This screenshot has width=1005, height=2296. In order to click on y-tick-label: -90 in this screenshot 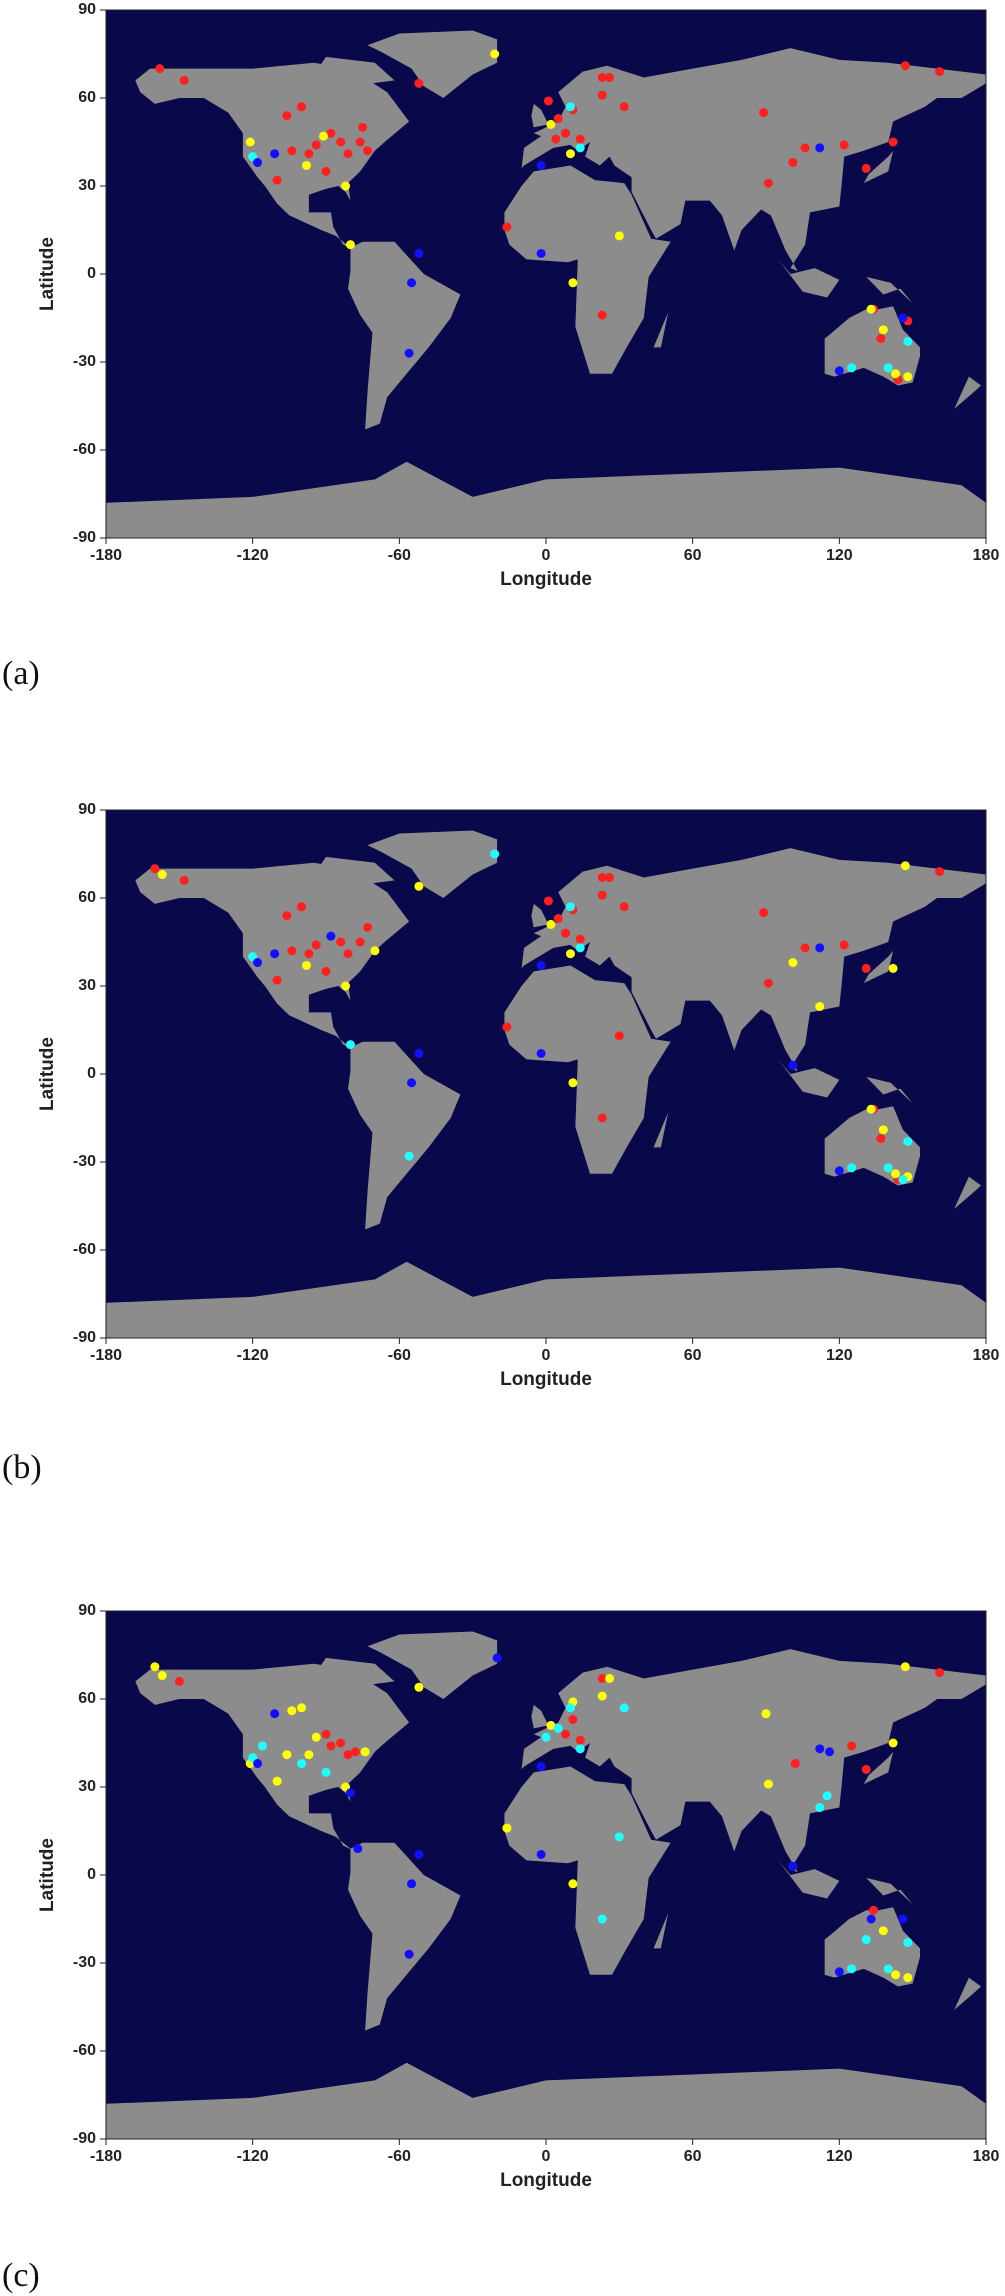, I will do `click(84, 1337)`.